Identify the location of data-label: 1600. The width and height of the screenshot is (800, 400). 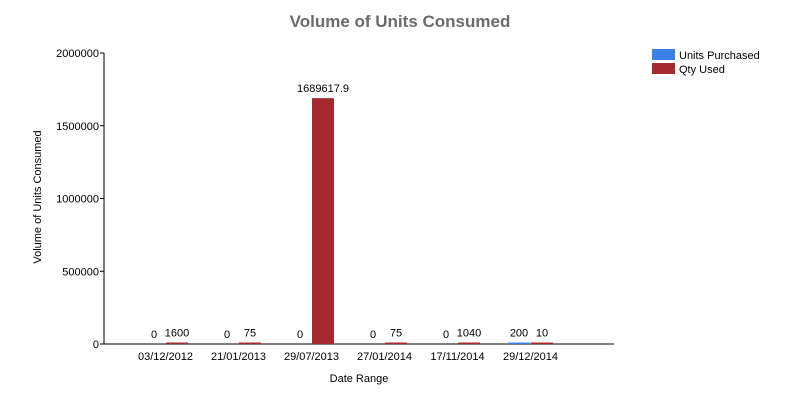
(177, 334).